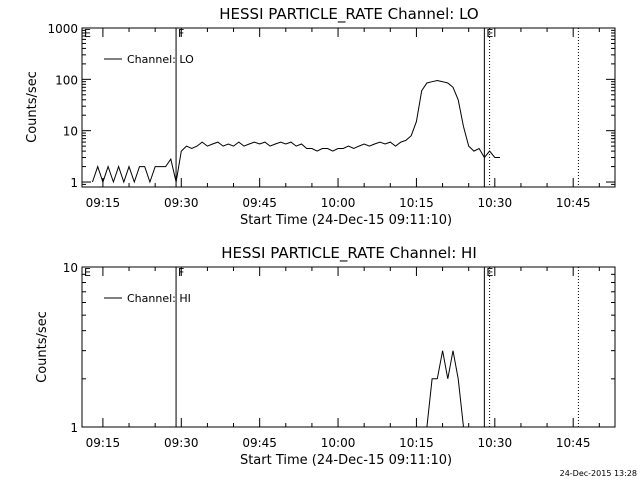 The width and height of the screenshot is (640, 480). What do you see at coordinates (338, 443) in the screenshot?
I see `hi-xtick-label-3: 10:00` at bounding box center [338, 443].